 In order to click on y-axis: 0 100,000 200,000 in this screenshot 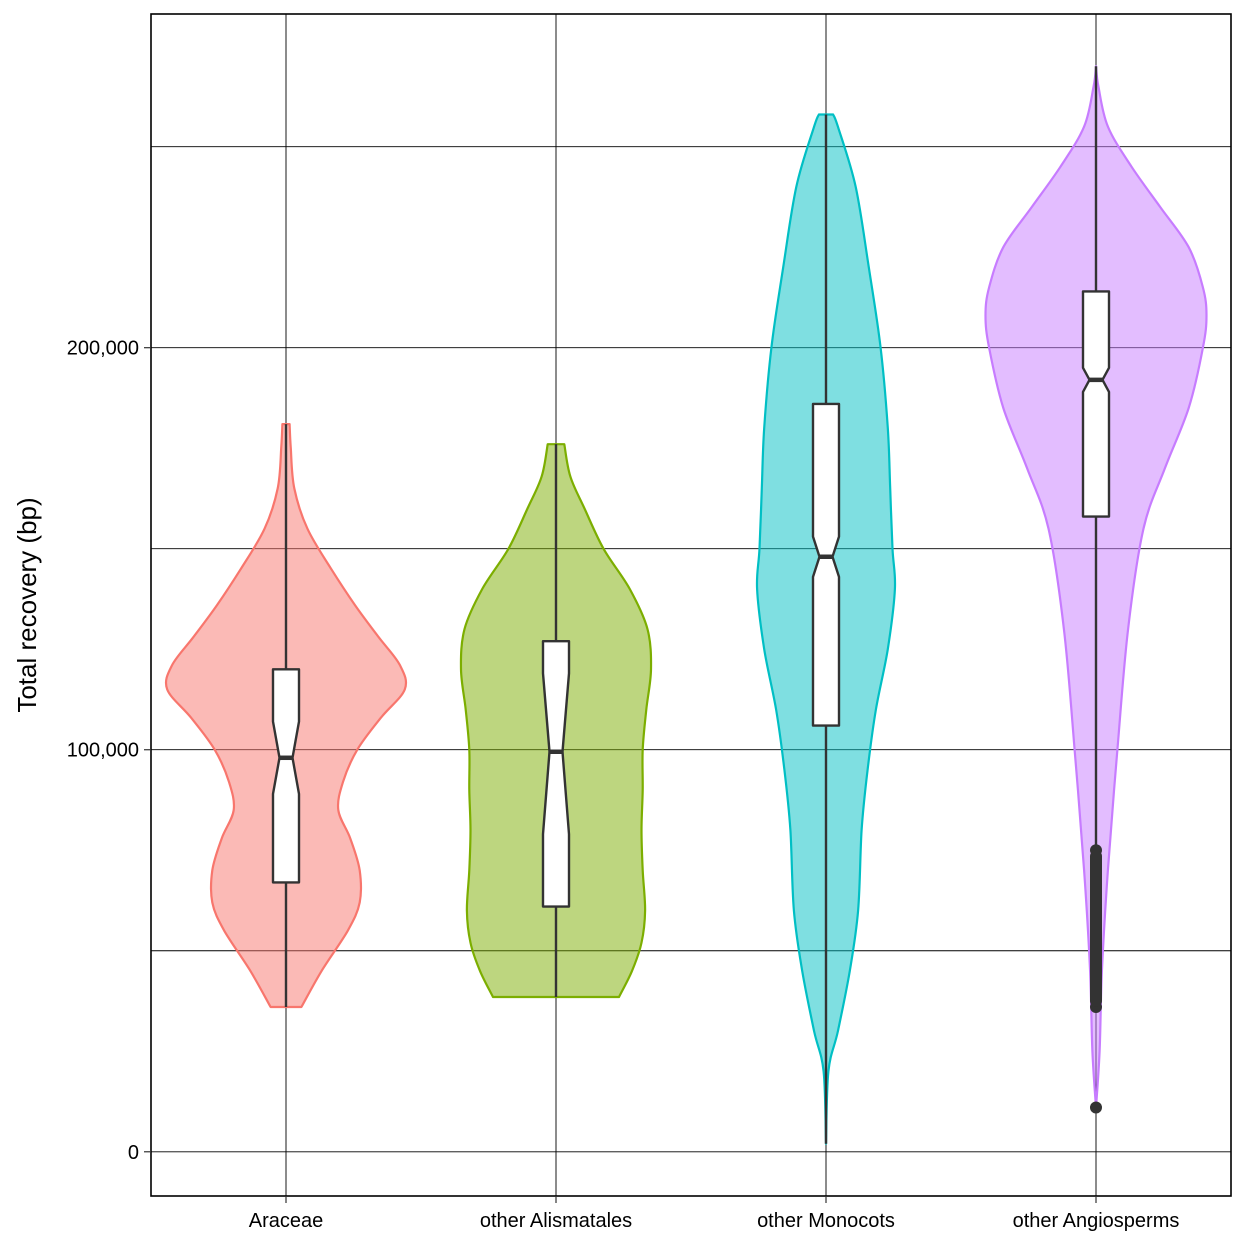, I will do `click(109, 751)`.